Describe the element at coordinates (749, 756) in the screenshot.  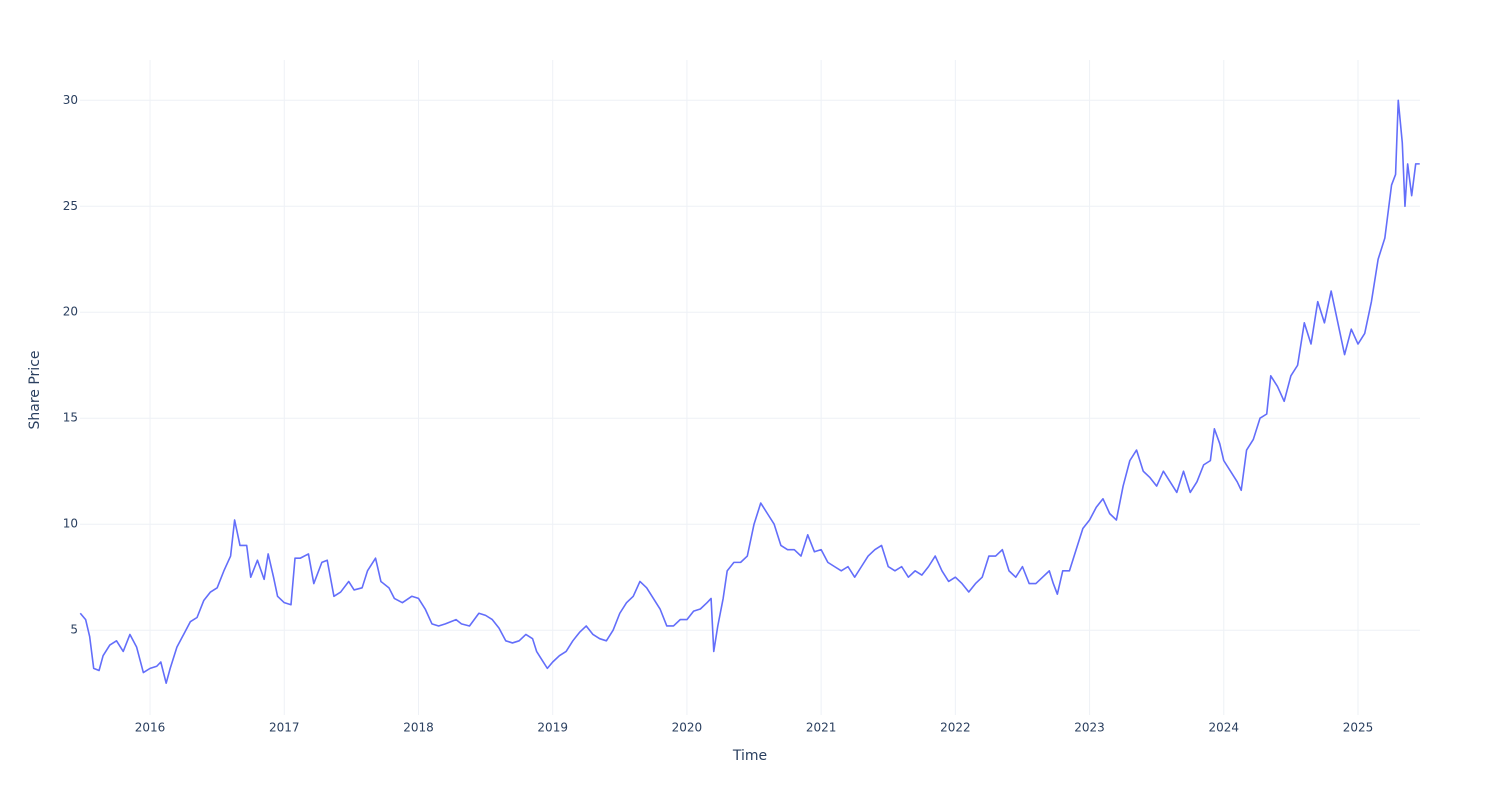
I see `x-axis-title: Time` at that location.